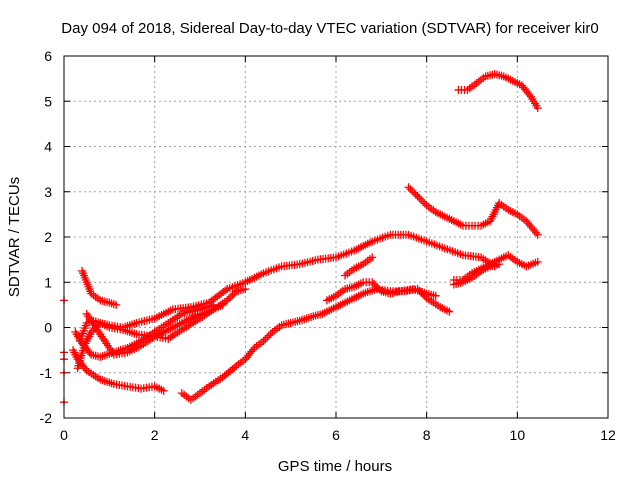  Describe the element at coordinates (245, 435) in the screenshot. I see `x-tick-label: 4` at that location.